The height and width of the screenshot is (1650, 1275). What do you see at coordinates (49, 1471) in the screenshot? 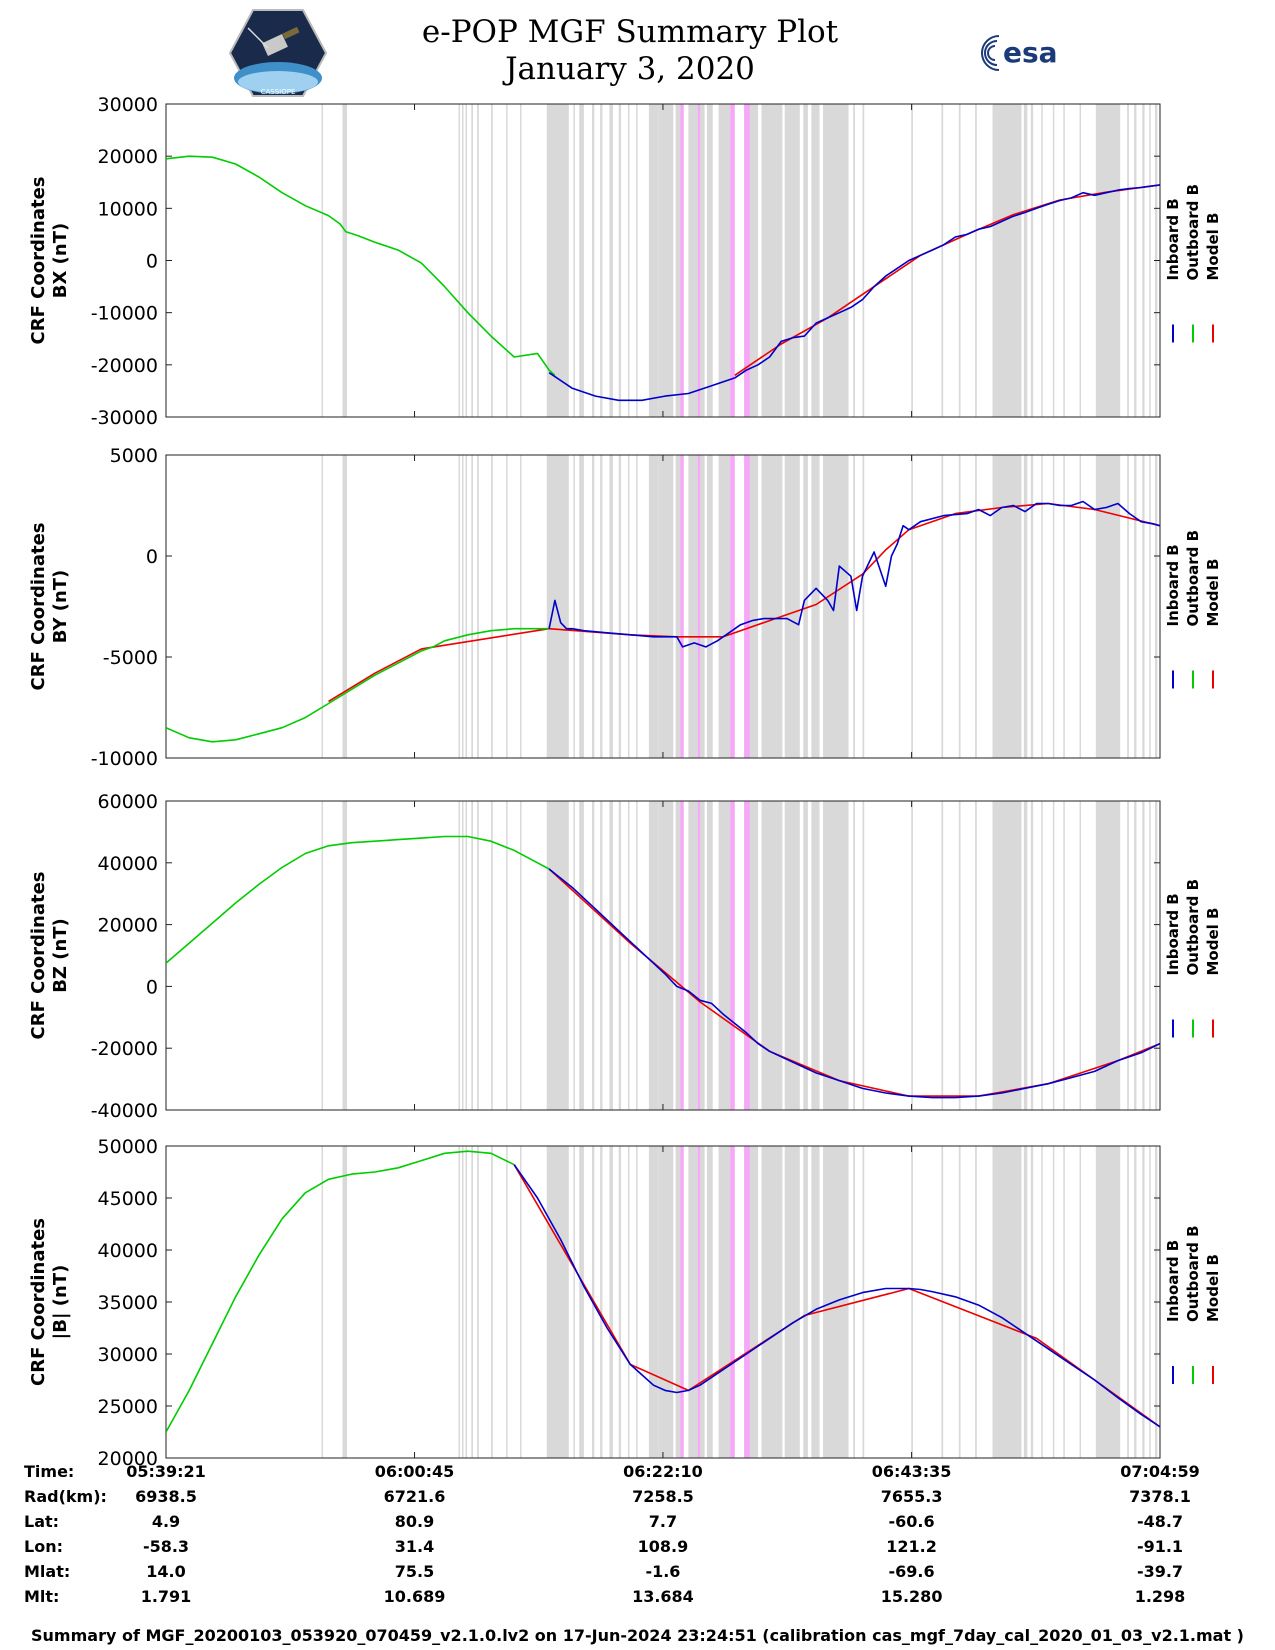
I see `info-row-label: Time:` at bounding box center [49, 1471].